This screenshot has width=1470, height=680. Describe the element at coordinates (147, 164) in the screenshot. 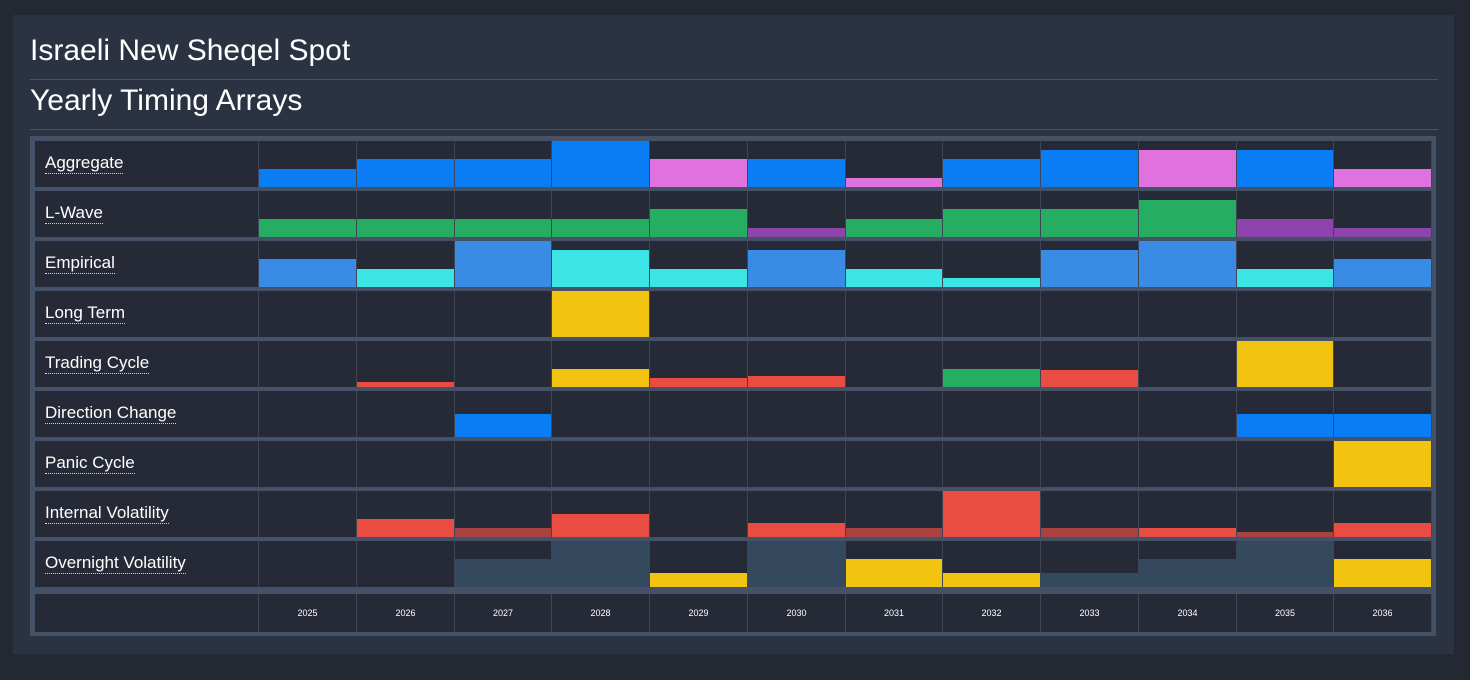

I see `row-label-cell: Aggregate` at that location.